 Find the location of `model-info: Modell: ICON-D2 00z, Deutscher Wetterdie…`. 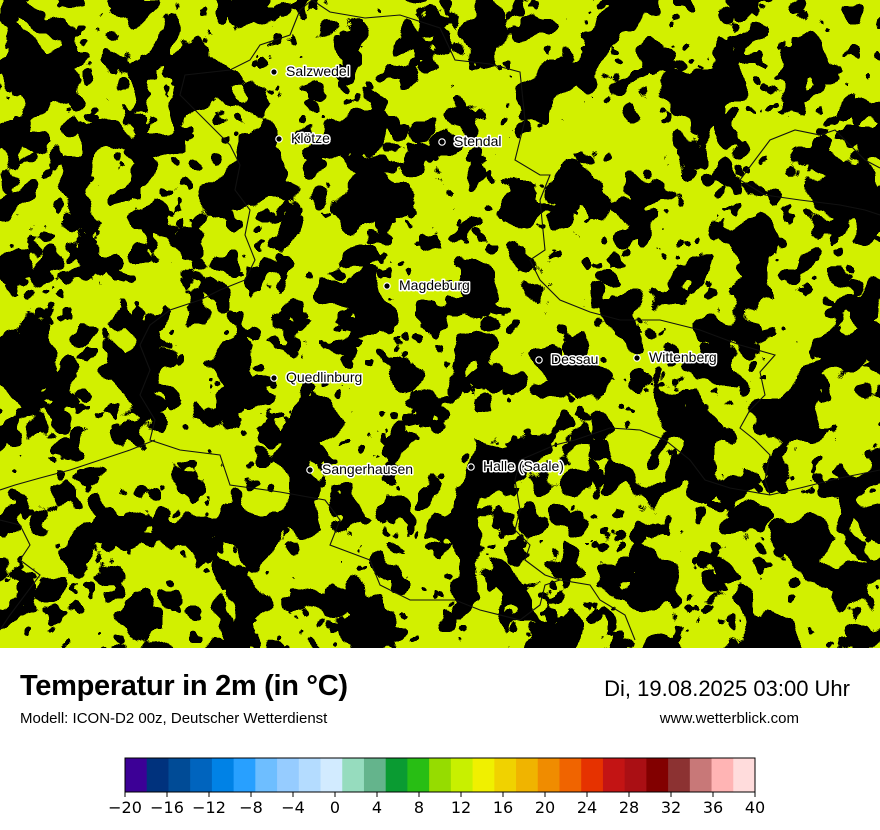

model-info: Modell: ICON-D2 00z, Deutscher Wetterdie… is located at coordinates (174, 718).